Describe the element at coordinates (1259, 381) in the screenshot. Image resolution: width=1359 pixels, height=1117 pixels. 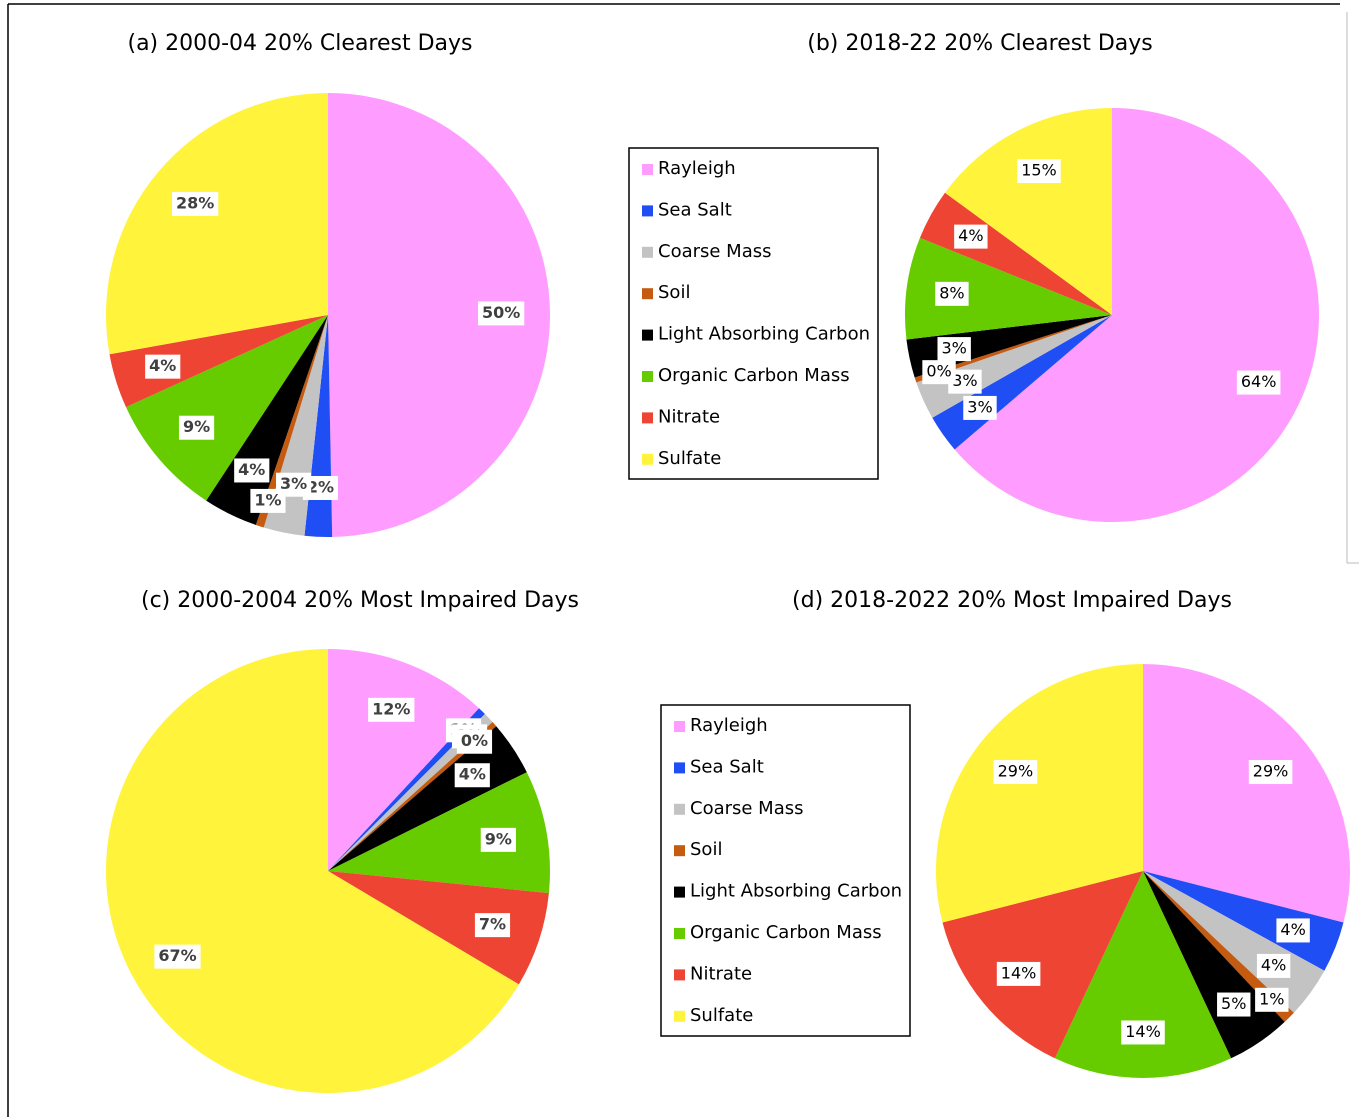
I see `data-label: 64%` at that location.